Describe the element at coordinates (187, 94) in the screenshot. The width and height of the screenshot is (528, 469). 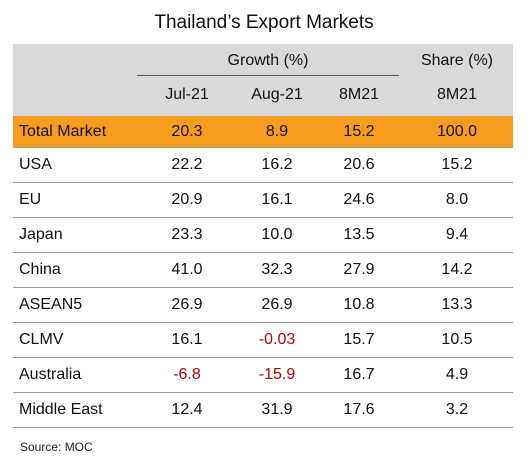
I see `column-header-jul21: Jul-21` at that location.